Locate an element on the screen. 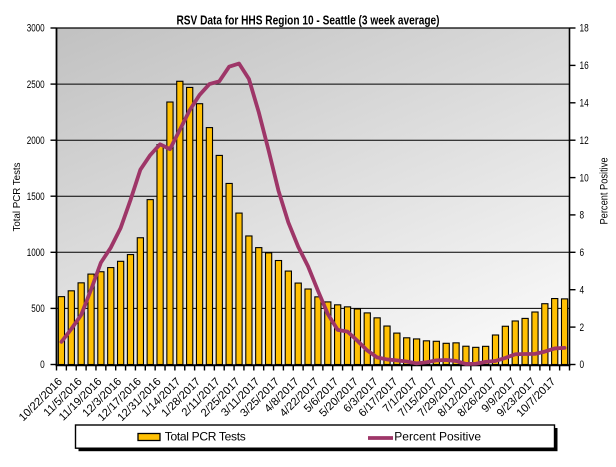  svg-text: 10 is located at coordinates (584, 178).